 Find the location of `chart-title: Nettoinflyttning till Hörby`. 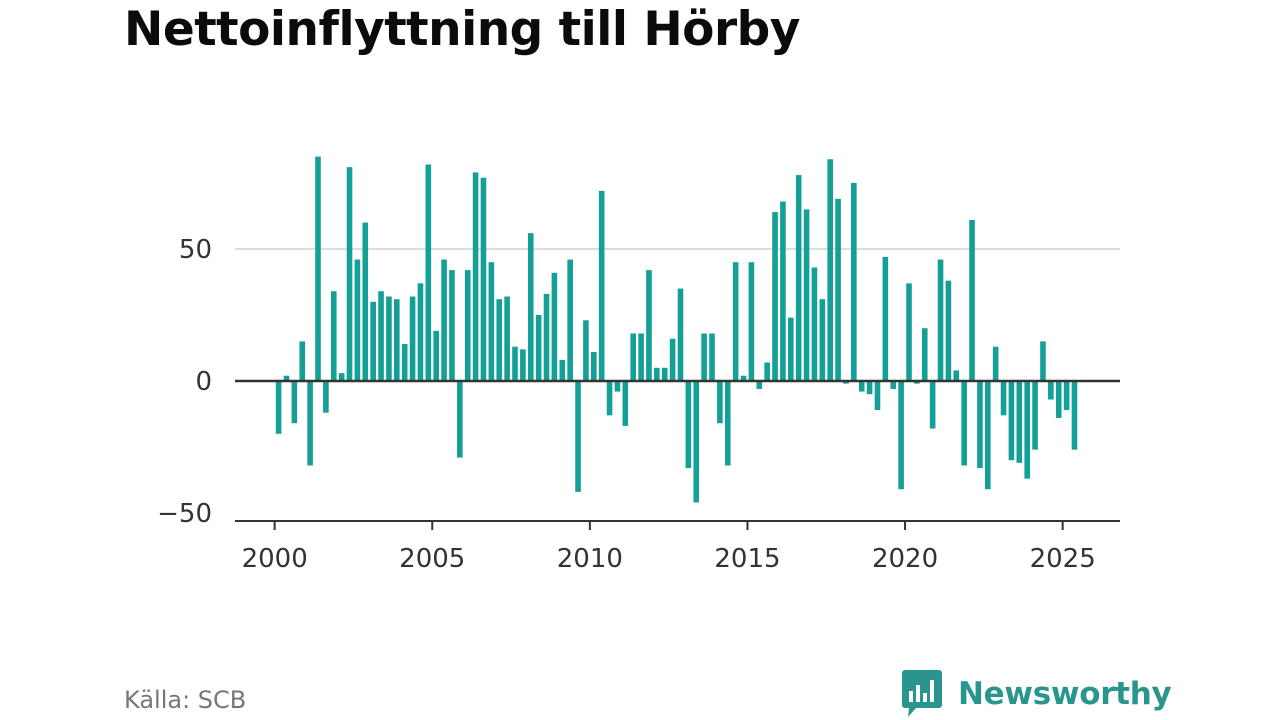

chart-title: Nettoinflyttning till Hörby is located at coordinates (462, 29).